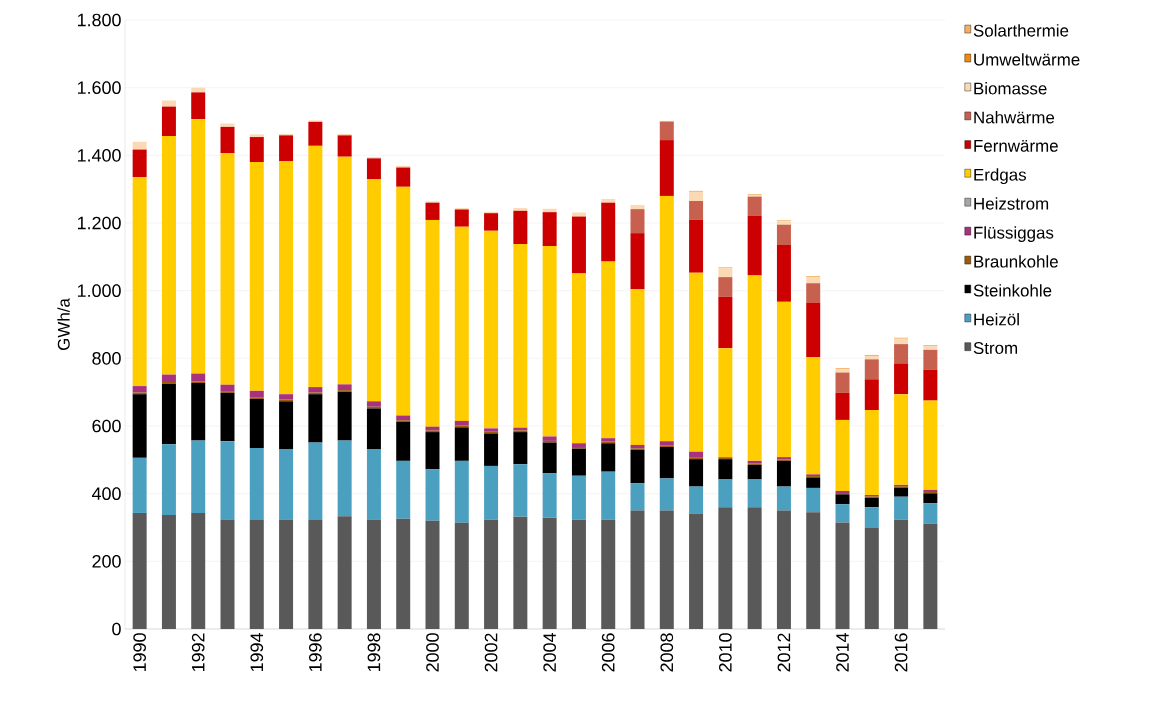 This screenshot has width=1172, height=703. Describe the element at coordinates (99, 155) in the screenshot. I see `y-tick-label: 1.400` at that location.